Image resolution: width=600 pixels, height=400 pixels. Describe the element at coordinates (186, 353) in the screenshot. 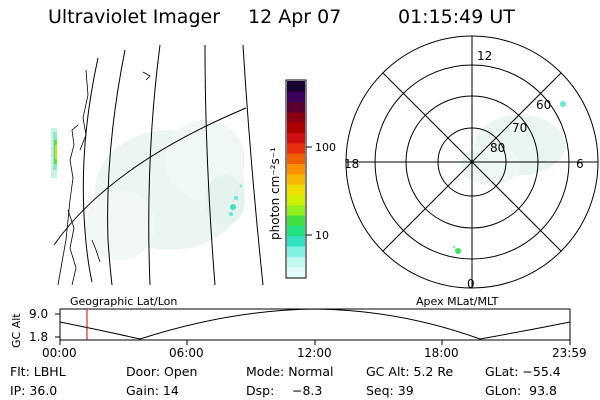

I see `strip-time-0600: 06:00` at that location.